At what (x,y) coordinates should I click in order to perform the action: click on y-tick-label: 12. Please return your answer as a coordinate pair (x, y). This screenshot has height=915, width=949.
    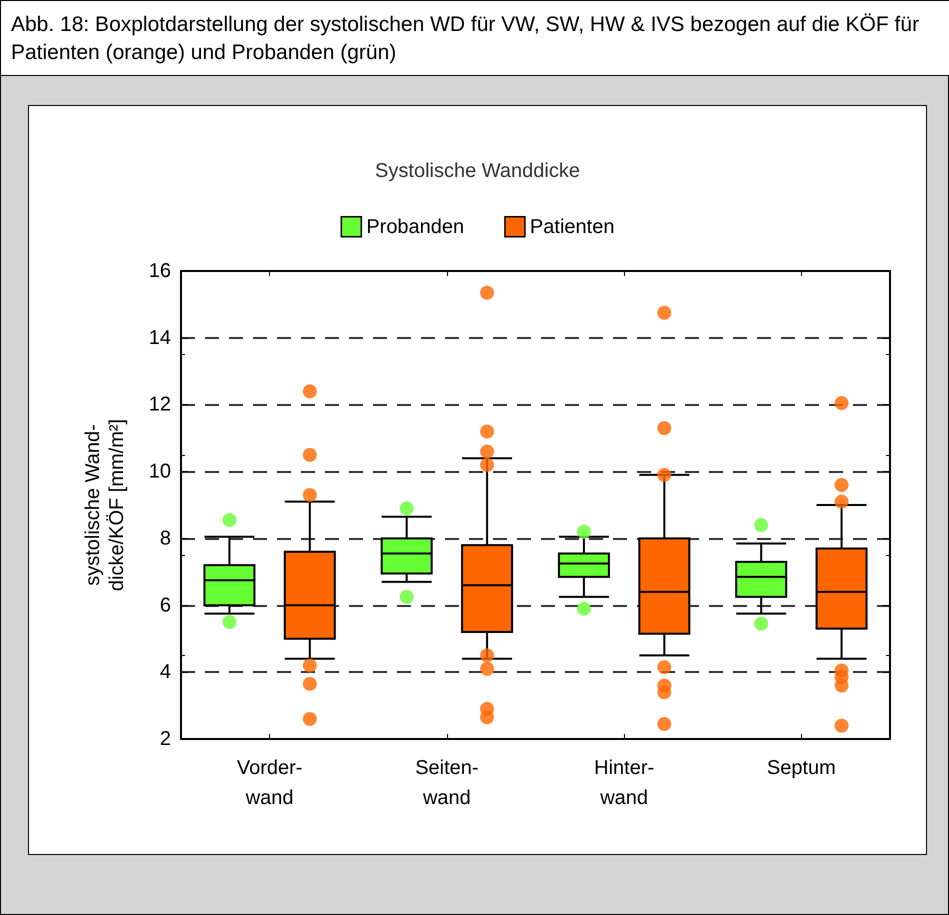
    Looking at the image, I should click on (159, 405).